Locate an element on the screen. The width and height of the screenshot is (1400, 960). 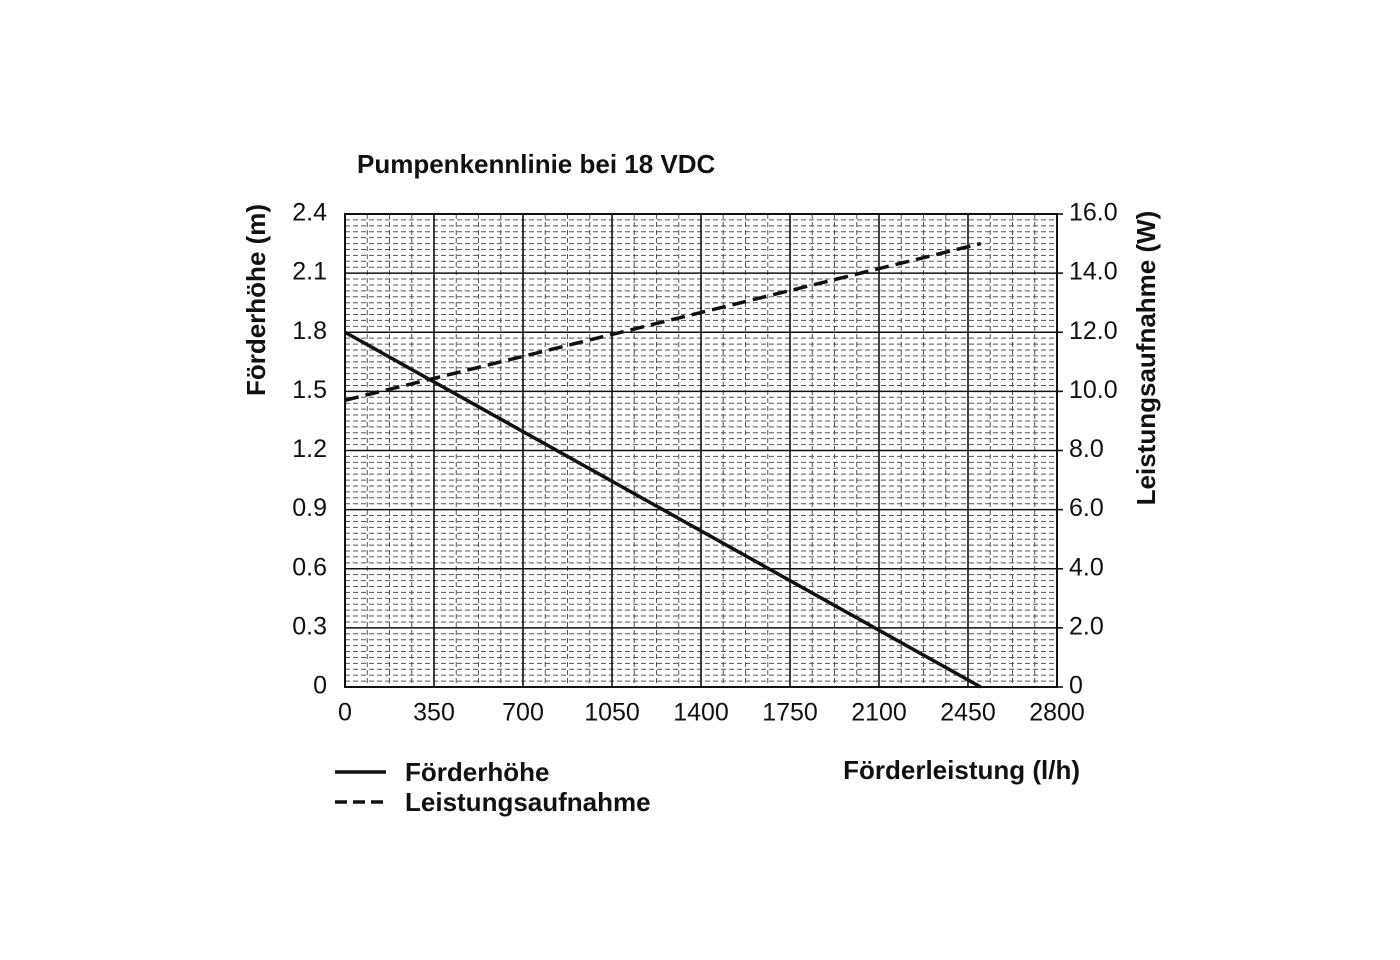
x-tick-label: 1750 is located at coordinates (790, 713).